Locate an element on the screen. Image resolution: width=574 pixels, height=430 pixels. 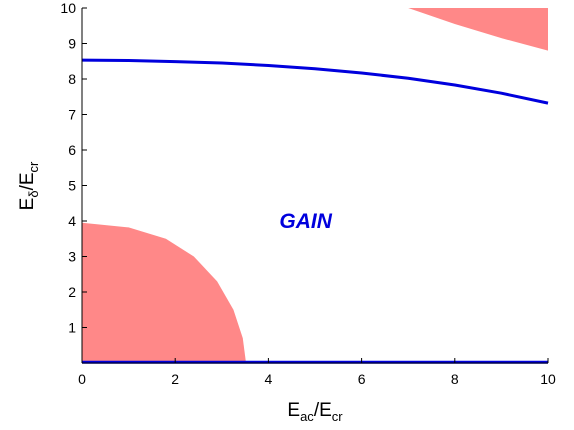
x-tick-label: 4 is located at coordinates (269, 379).